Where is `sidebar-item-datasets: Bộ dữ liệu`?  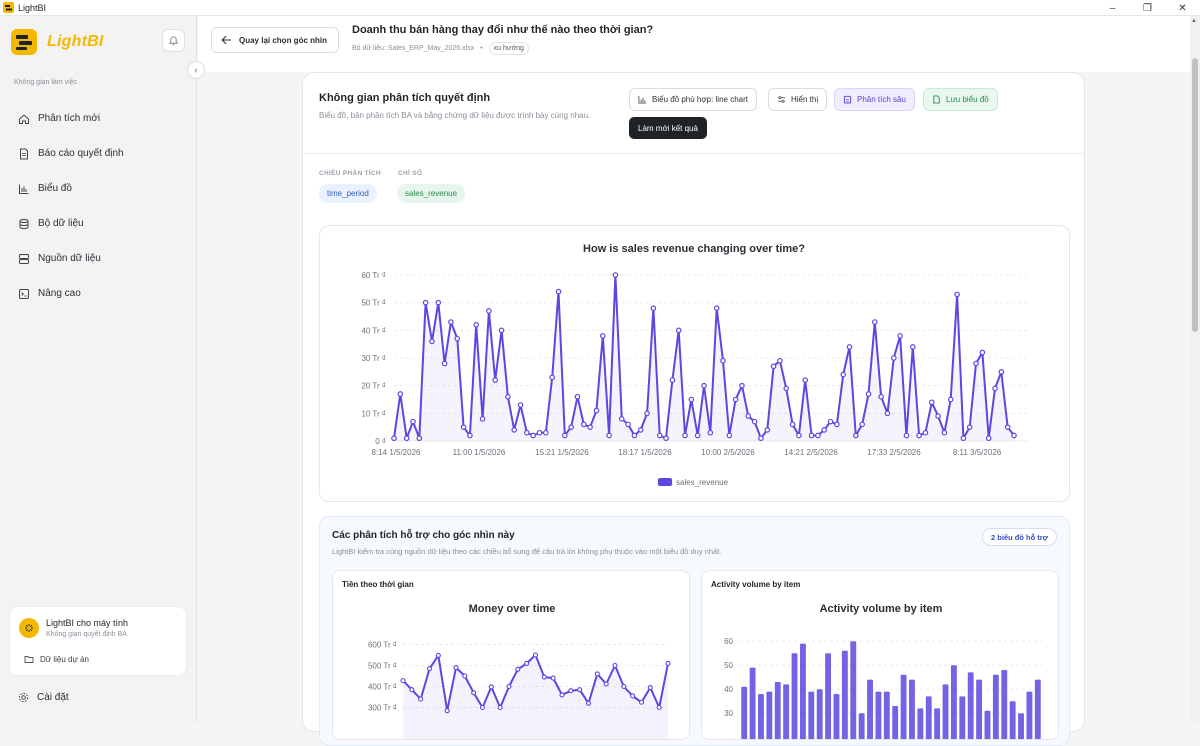
sidebar-item-datasets: Bộ dữ liệu is located at coordinates (98, 223).